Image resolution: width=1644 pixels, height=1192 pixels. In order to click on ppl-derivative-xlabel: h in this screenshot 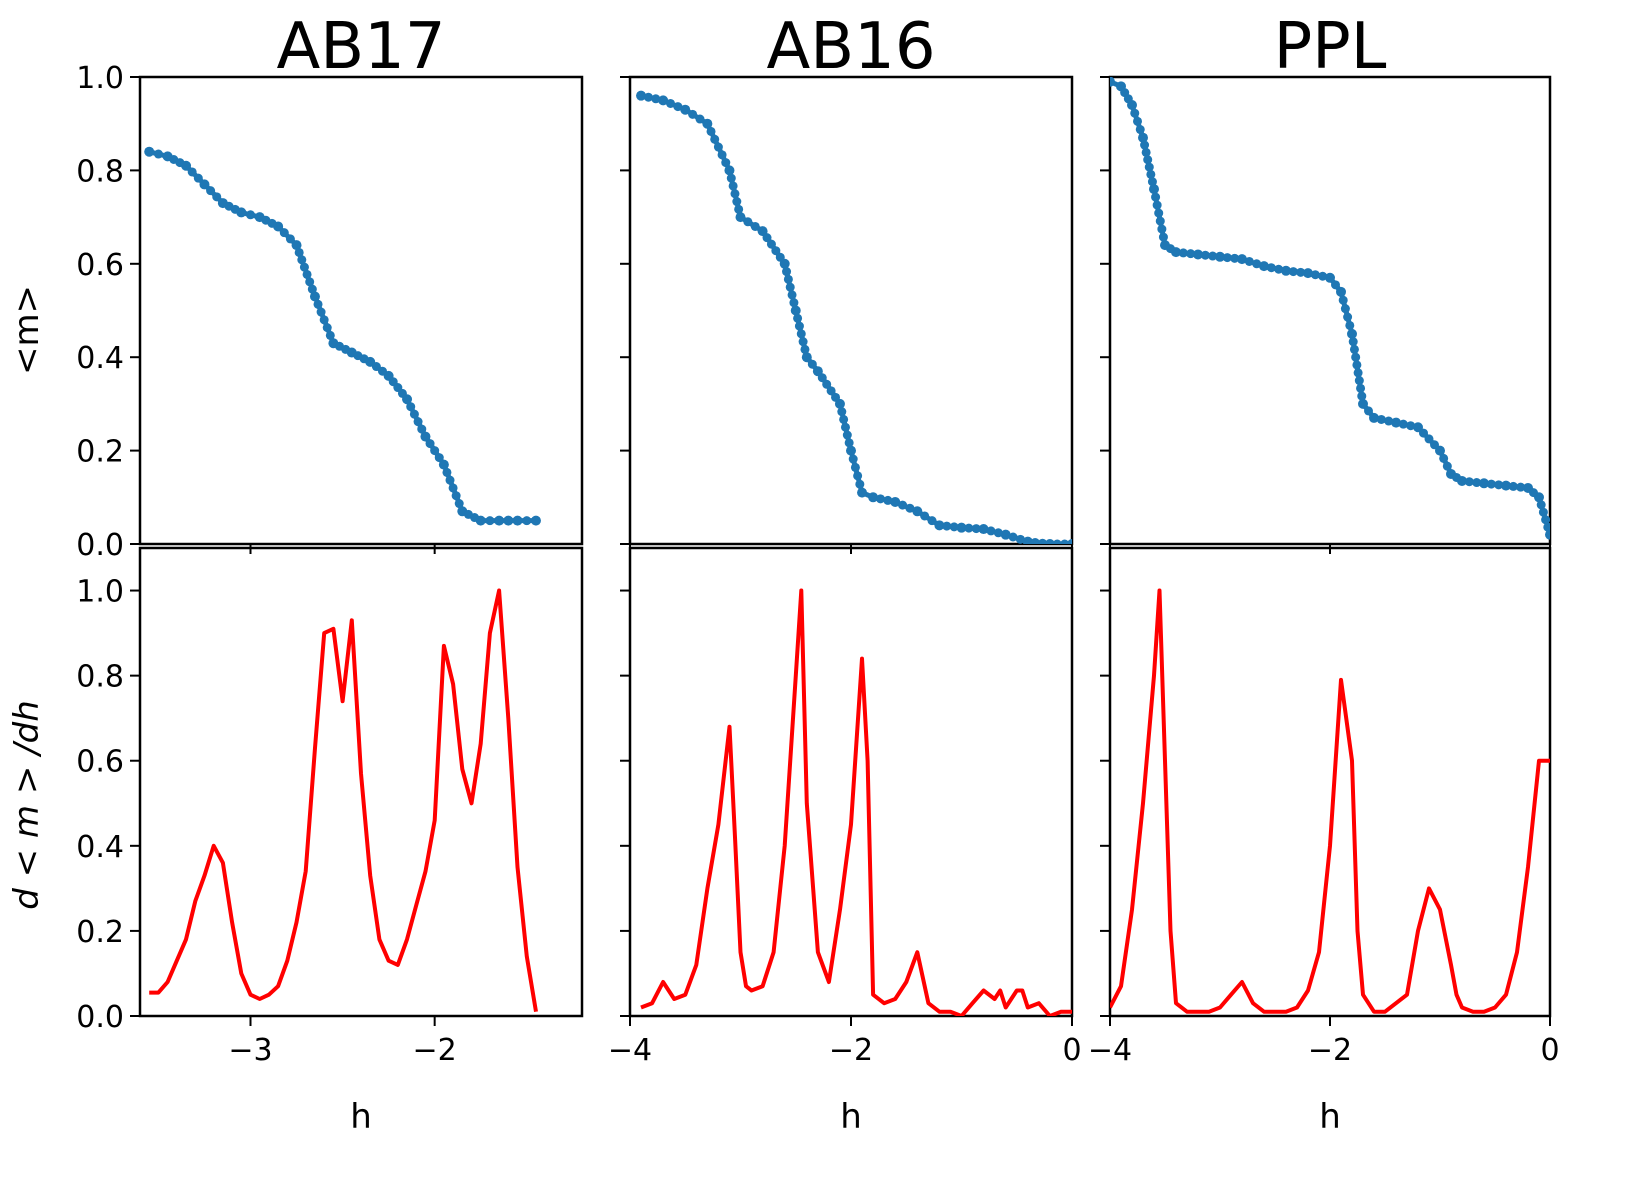, I will do `click(1330, 1117)`.